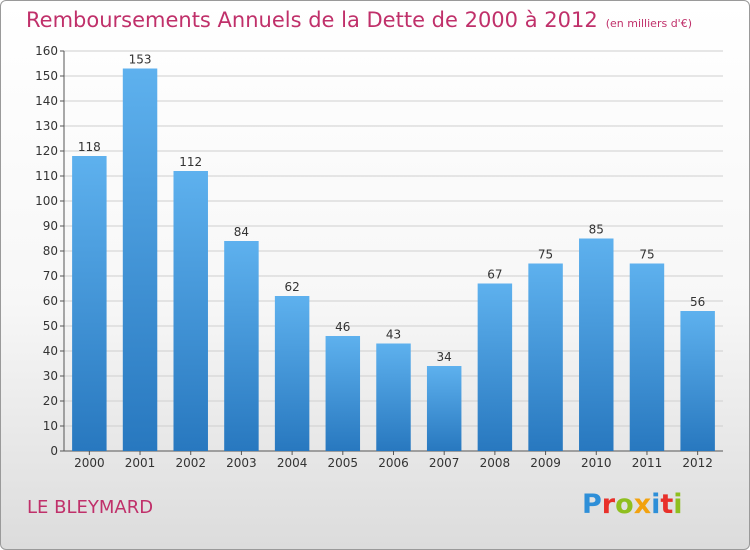  I want to click on proxiti-logo: Proxiti, so click(632, 504).